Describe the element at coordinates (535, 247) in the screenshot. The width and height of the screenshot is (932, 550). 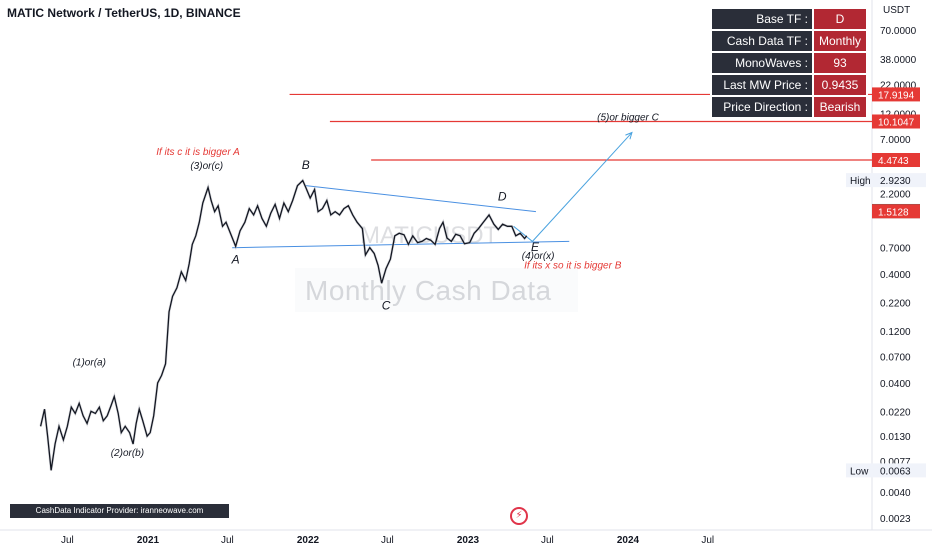
I see `wave-label: E` at that location.